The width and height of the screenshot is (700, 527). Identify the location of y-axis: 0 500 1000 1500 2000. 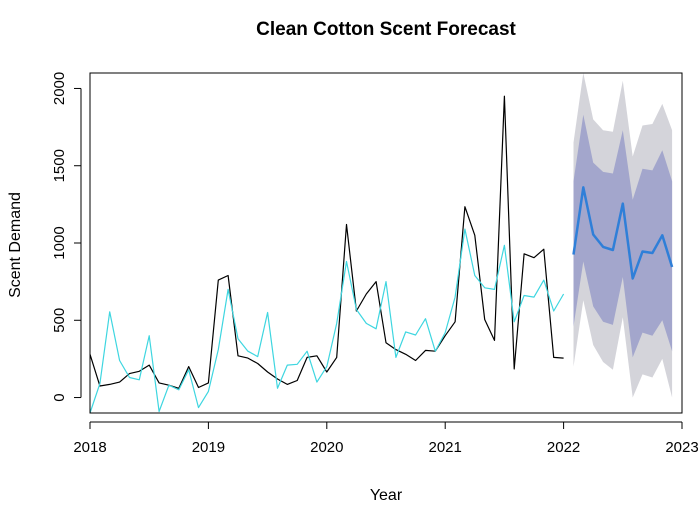
(66, 237).